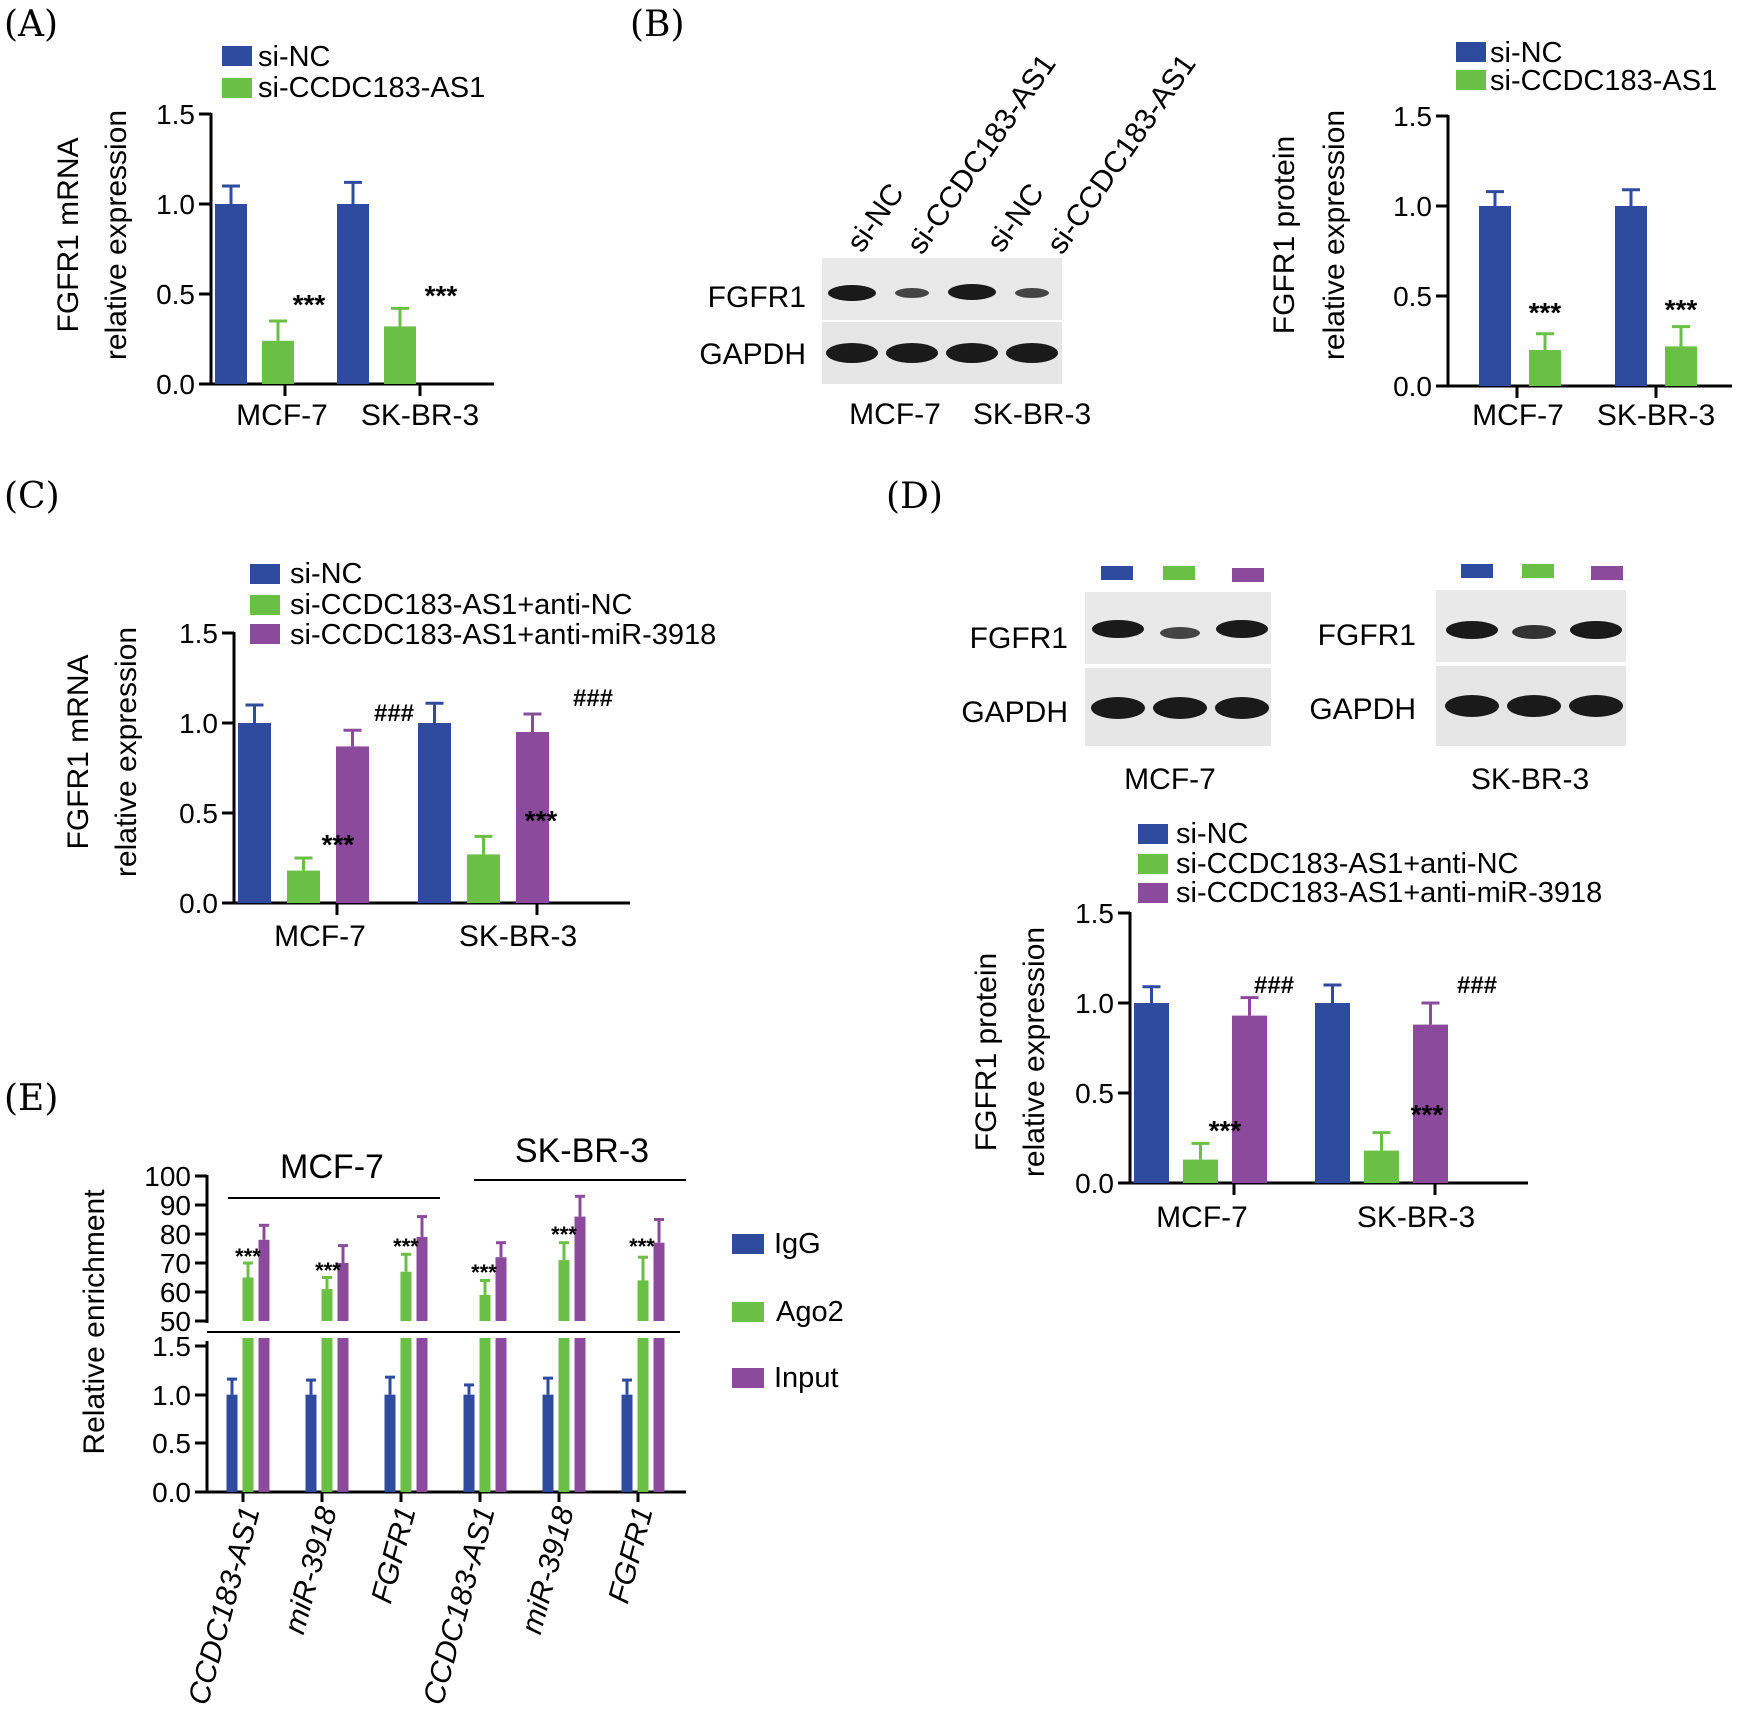 The width and height of the screenshot is (1750, 1728). What do you see at coordinates (630, 1555) in the screenshot?
I see `gene-label-e-5: FGFR1` at bounding box center [630, 1555].